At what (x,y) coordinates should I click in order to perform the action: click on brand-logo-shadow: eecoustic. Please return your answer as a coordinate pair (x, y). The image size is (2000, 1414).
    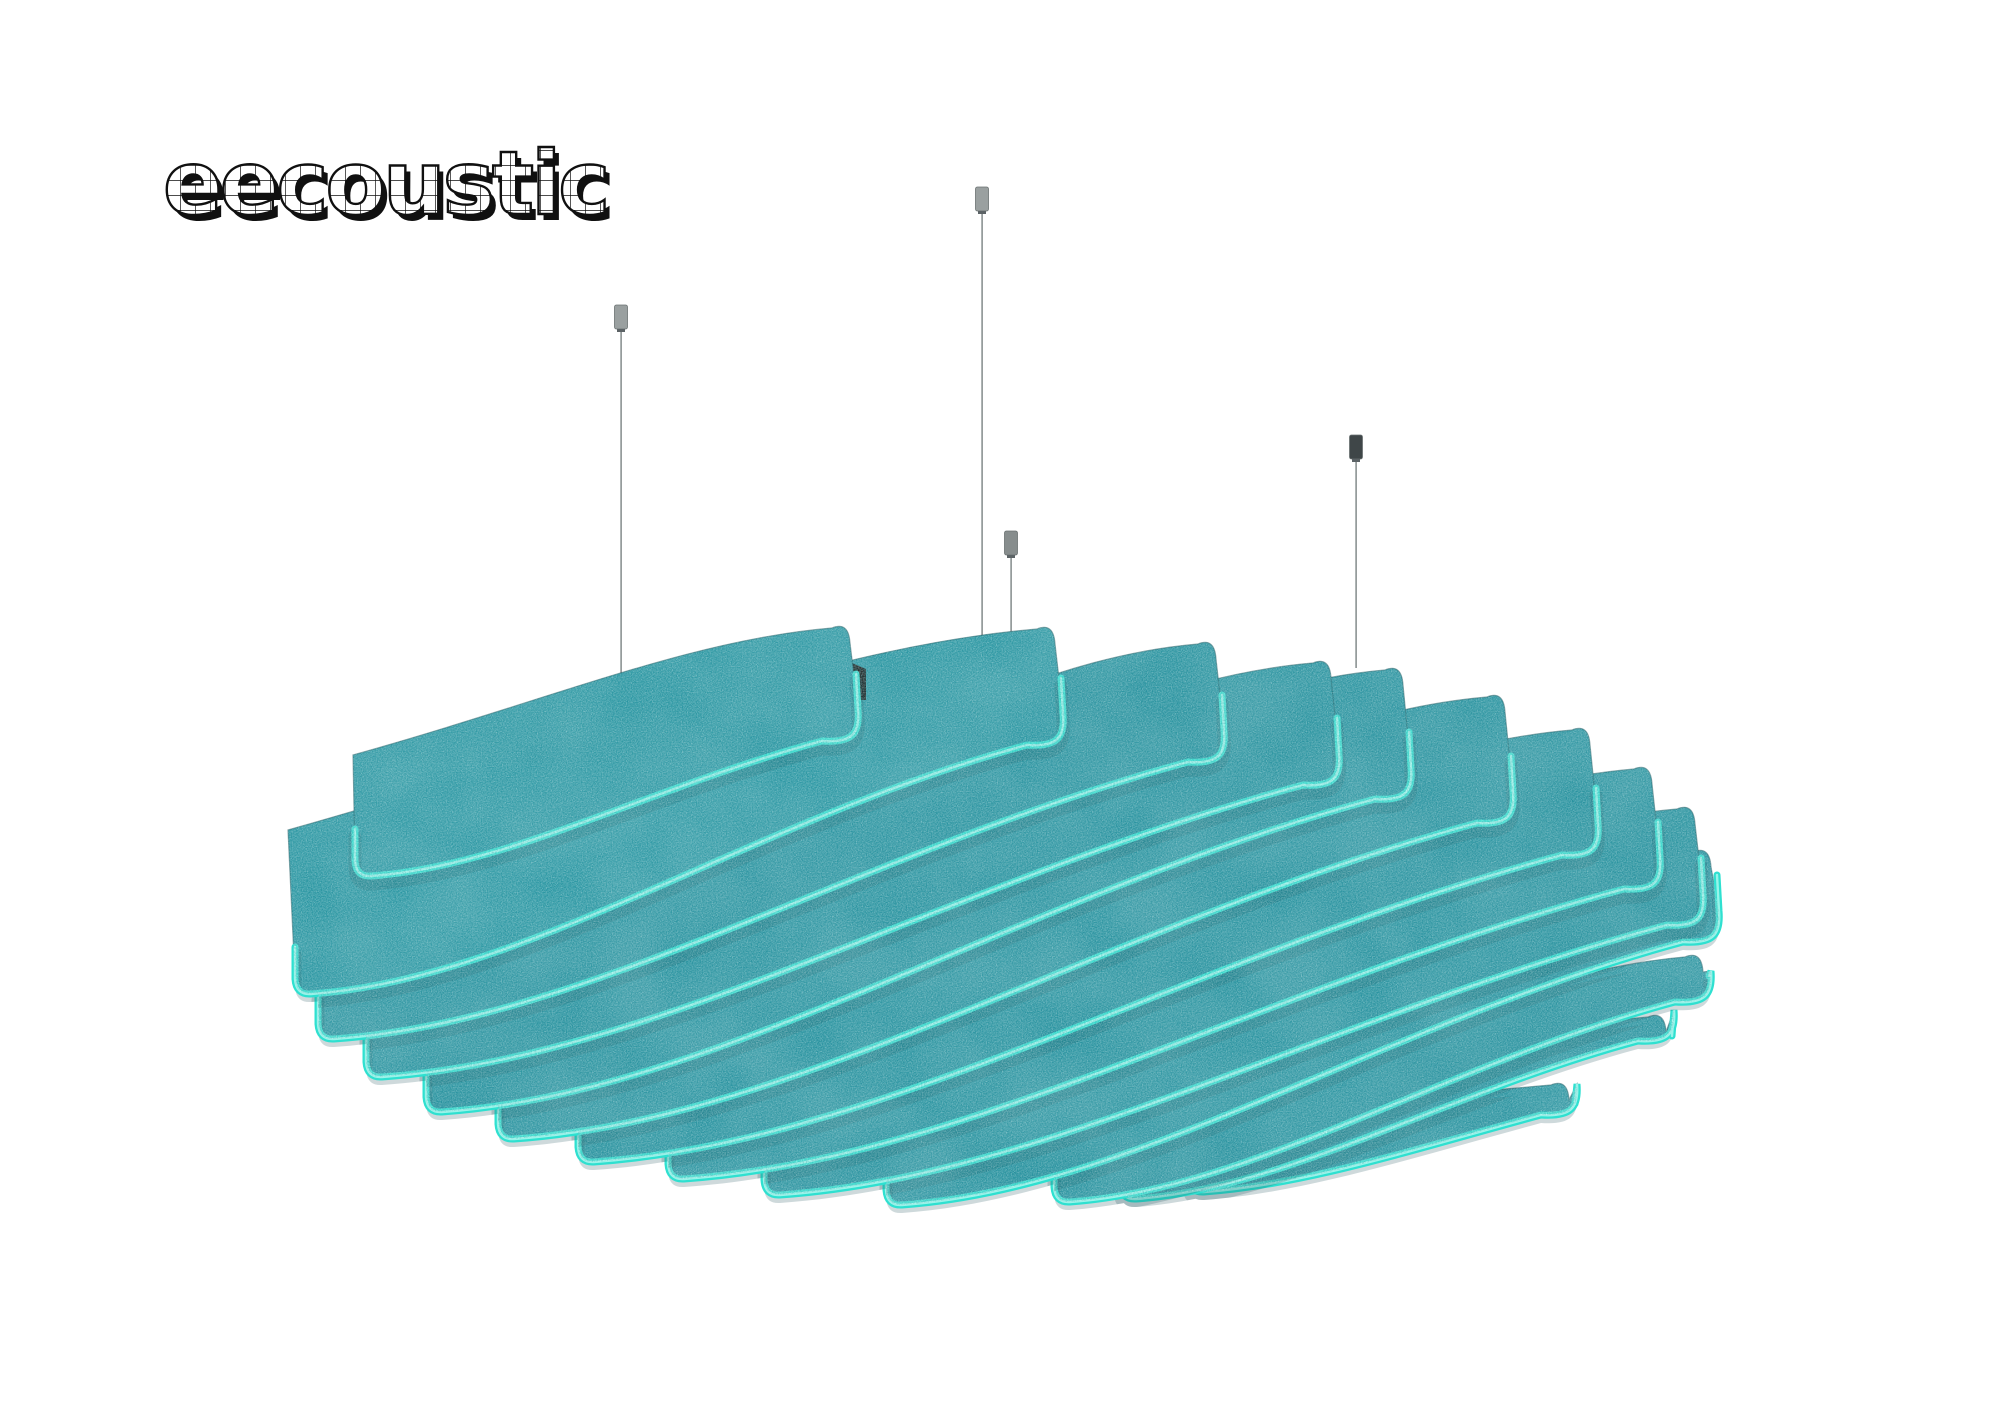
    Looking at the image, I should click on (390, 189).